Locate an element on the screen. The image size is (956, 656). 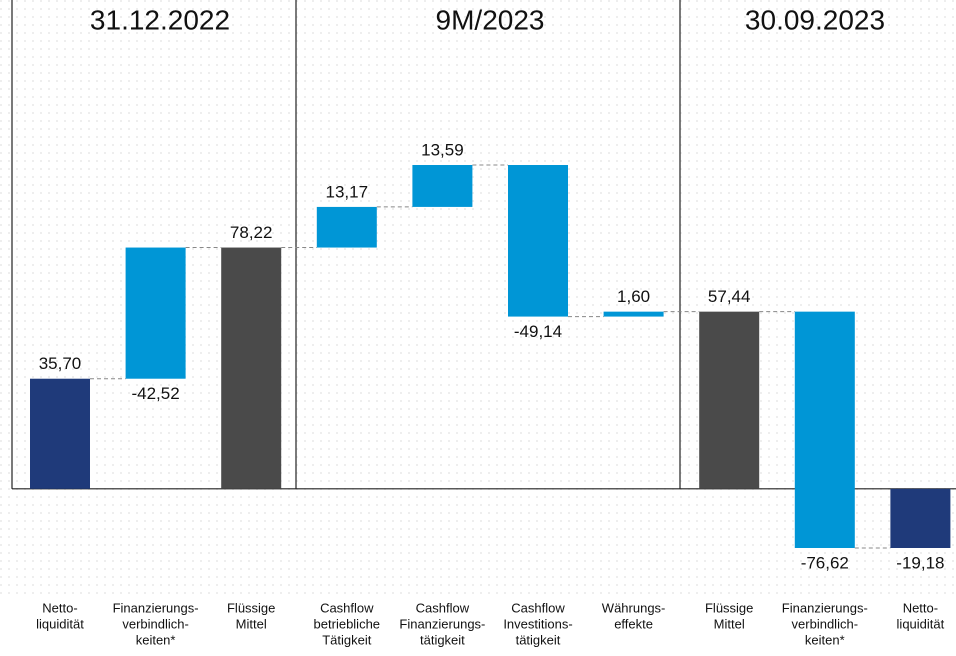
value-label: -76,62 is located at coordinates (825, 562).